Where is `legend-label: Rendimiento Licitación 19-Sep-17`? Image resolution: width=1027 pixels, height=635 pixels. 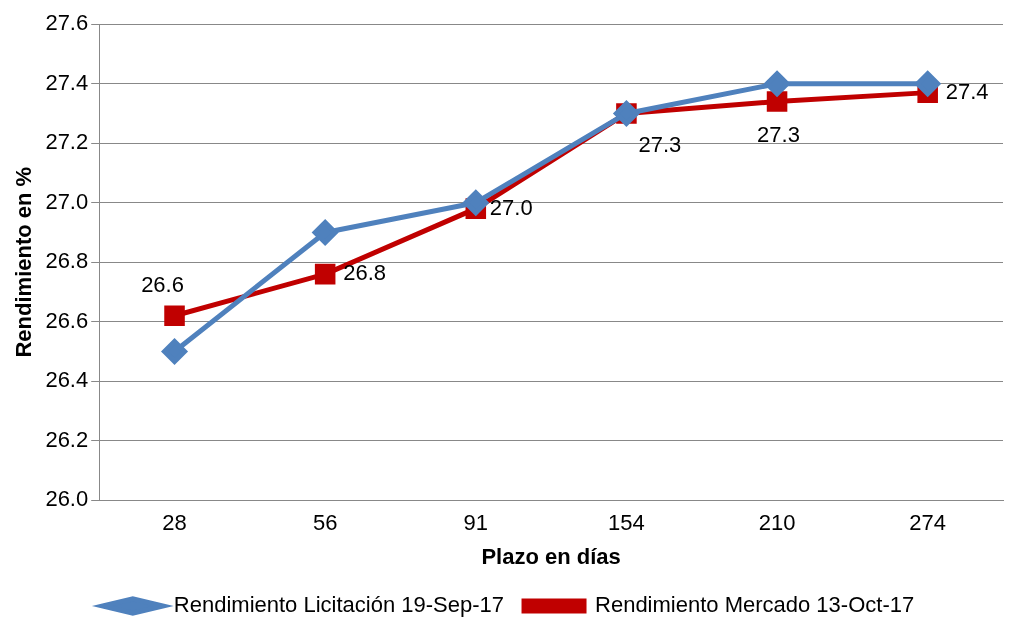 legend-label: Rendimiento Licitación 19-Sep-17 is located at coordinates (339, 605).